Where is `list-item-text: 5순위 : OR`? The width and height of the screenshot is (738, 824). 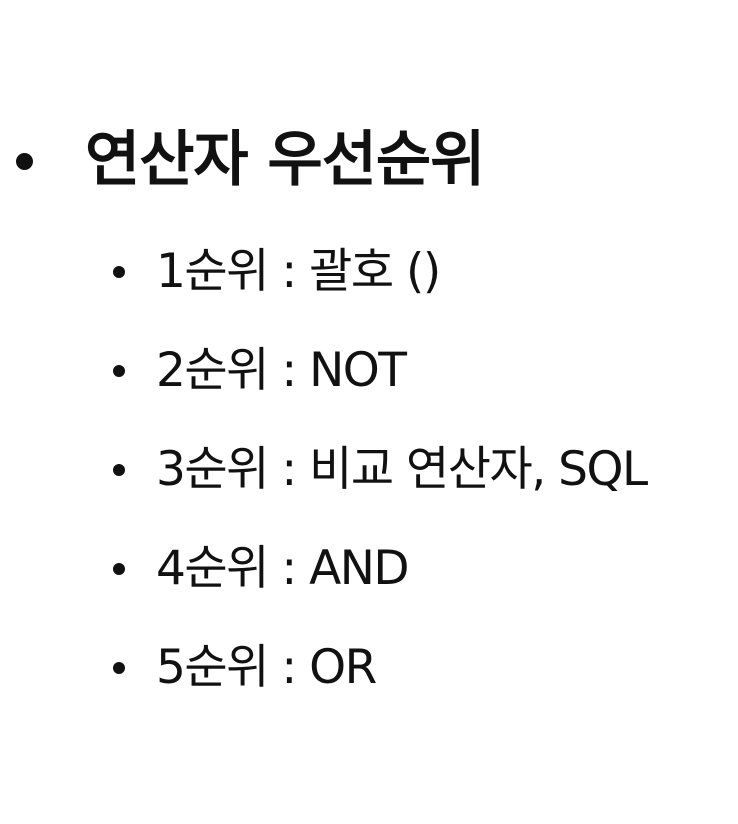 list-item-text: 5순위 : OR is located at coordinates (266, 667).